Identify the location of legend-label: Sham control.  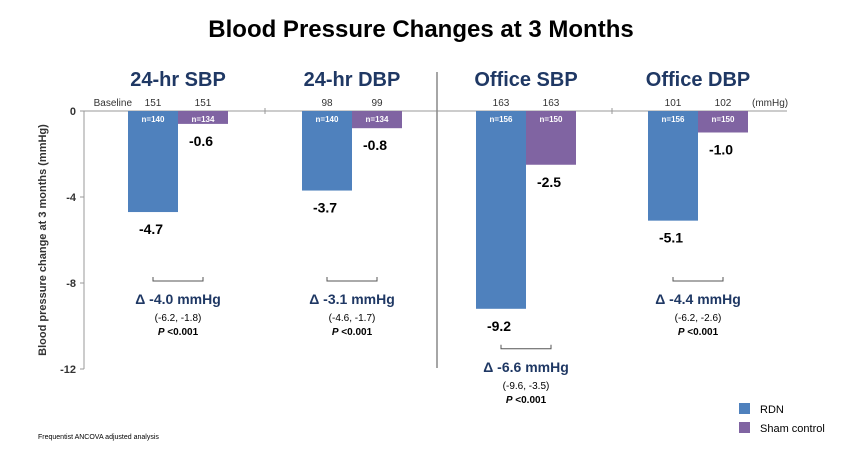
(792, 429).